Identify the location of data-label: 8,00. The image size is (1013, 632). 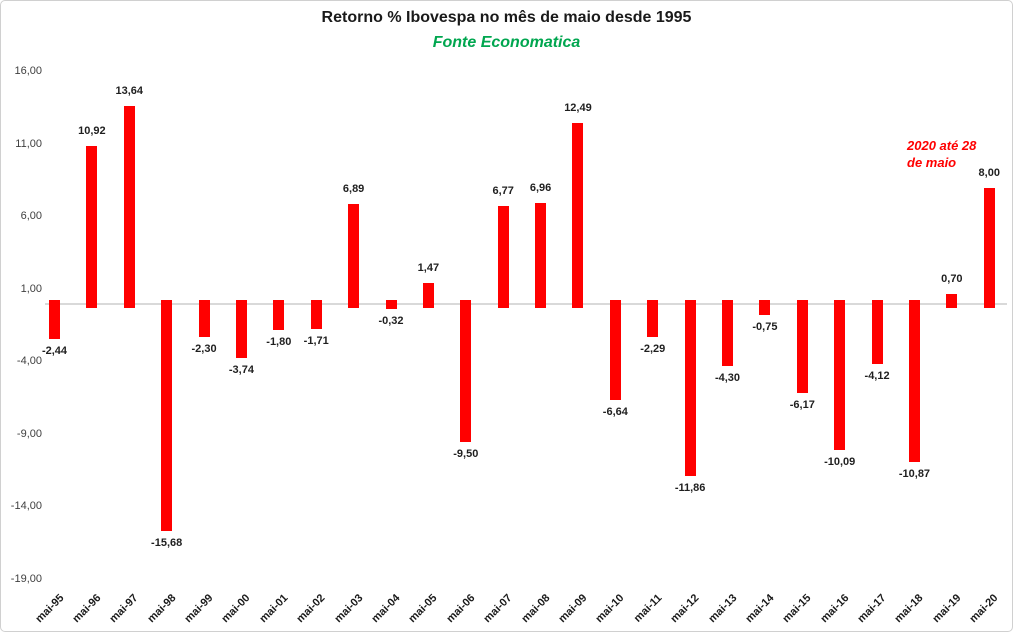
(989, 173).